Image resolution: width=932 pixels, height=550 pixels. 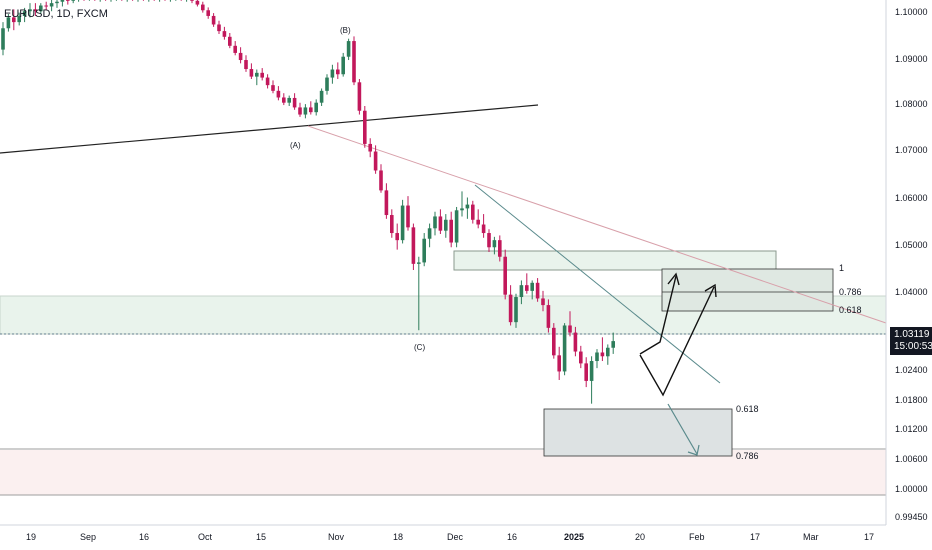 What do you see at coordinates (205, 537) in the screenshot?
I see `time-tick: Oct` at bounding box center [205, 537].